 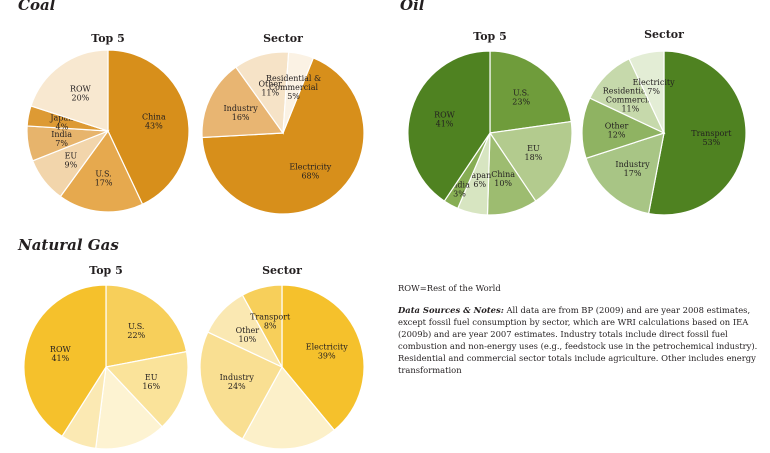 What do you see at coordinates (283, 38) in the screenshot?
I see `pie-title-coal-sector: Sector` at bounding box center [283, 38].